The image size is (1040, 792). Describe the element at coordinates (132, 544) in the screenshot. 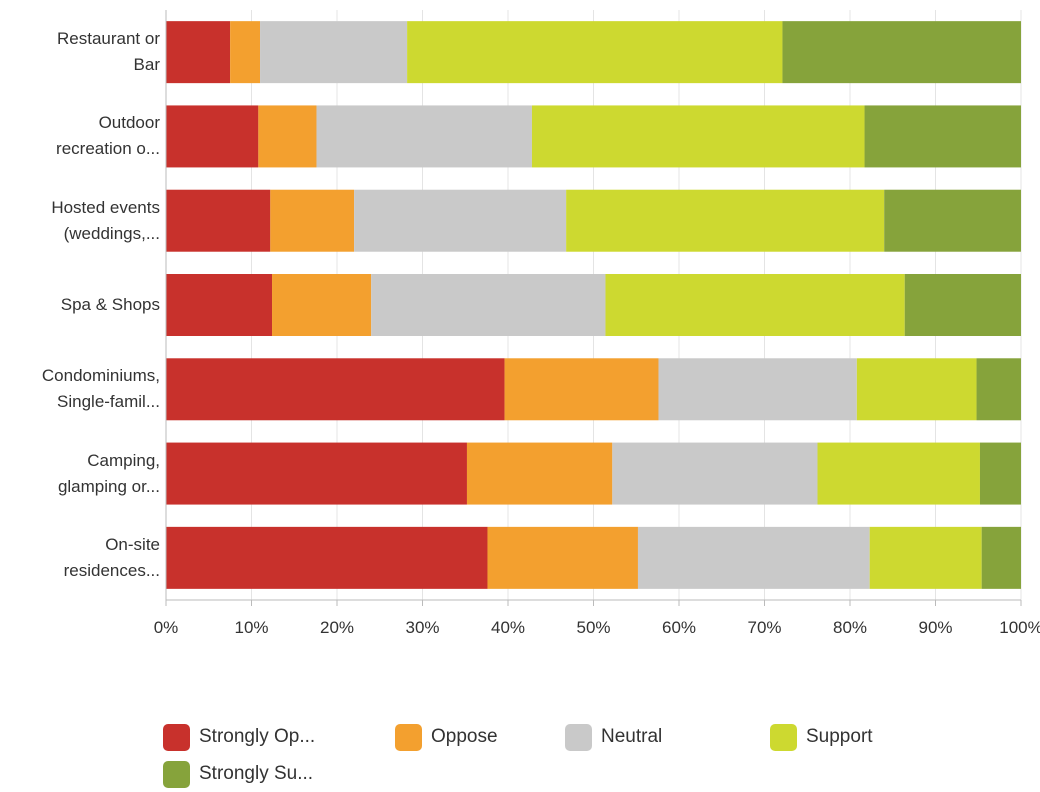

I see `category-label-line: On-site` at that location.